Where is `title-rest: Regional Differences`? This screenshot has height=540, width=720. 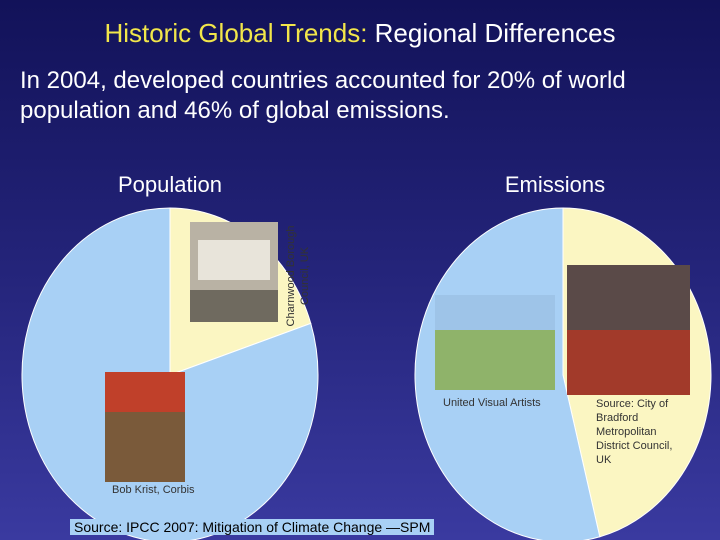 title-rest: Regional Differences is located at coordinates (495, 33).